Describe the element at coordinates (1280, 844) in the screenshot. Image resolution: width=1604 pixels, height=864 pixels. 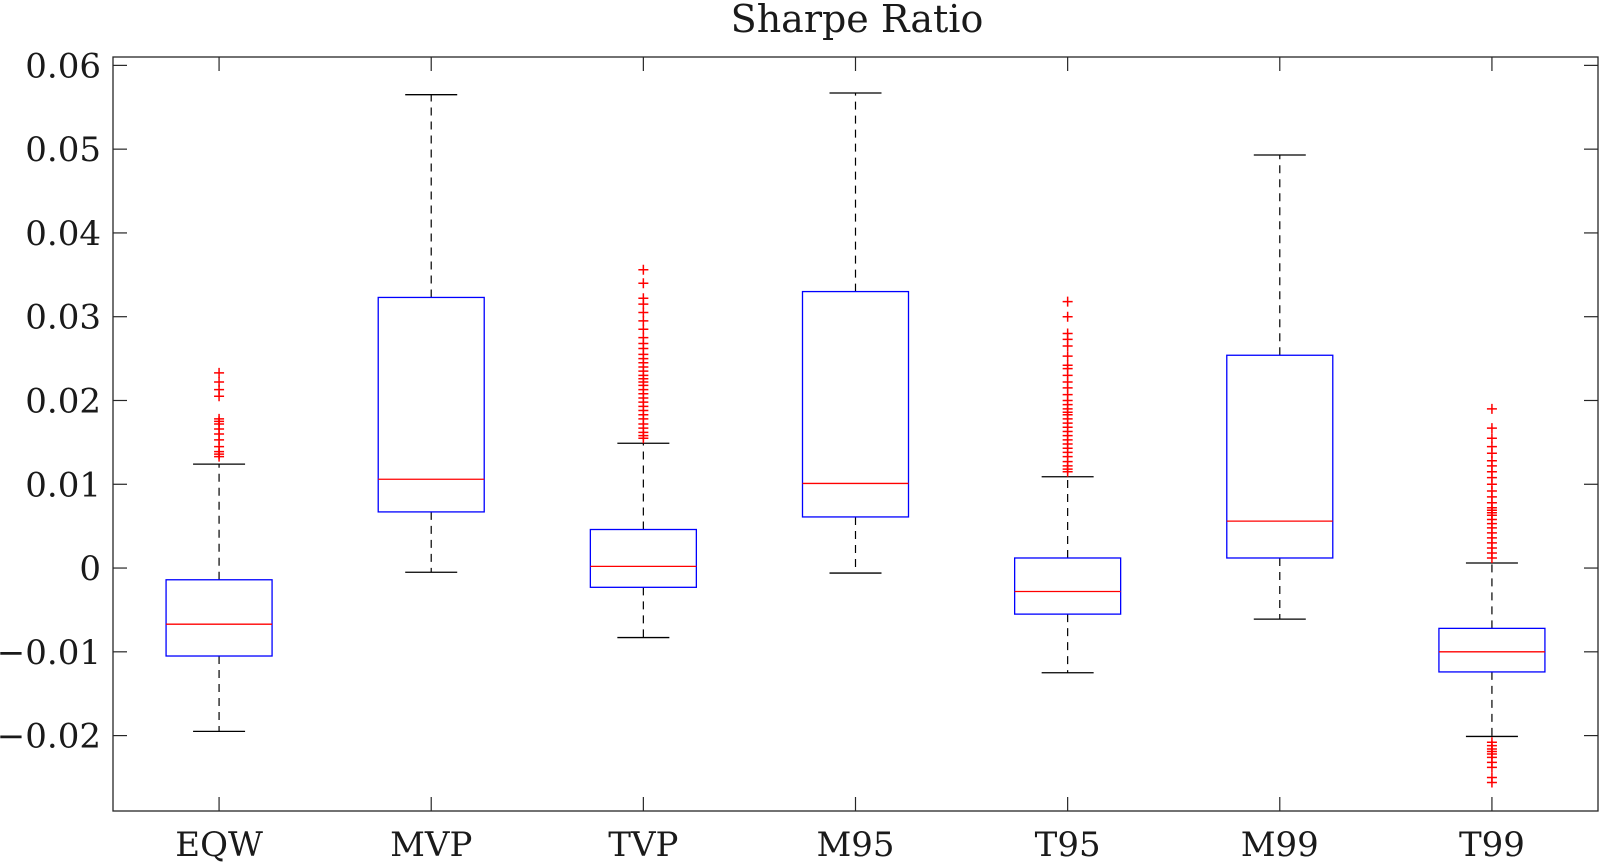
I see `x-tick-label: M99` at that location.